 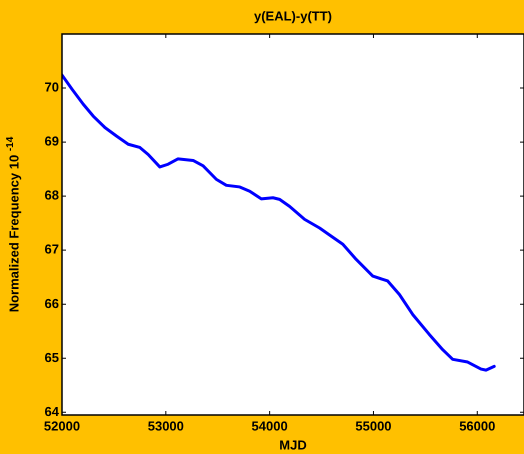 What do you see at coordinates (373, 426) in the screenshot?
I see `x-tick-label: 55000` at bounding box center [373, 426].